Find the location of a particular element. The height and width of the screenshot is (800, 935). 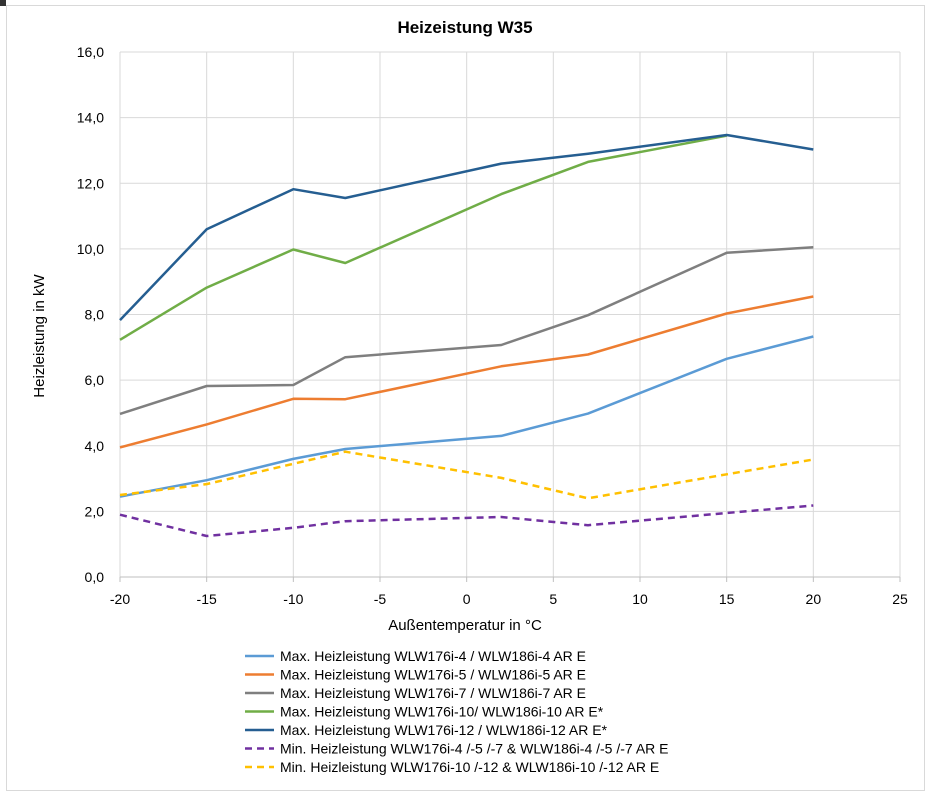

y-tick-label: 8,0 is located at coordinates (95, 315).